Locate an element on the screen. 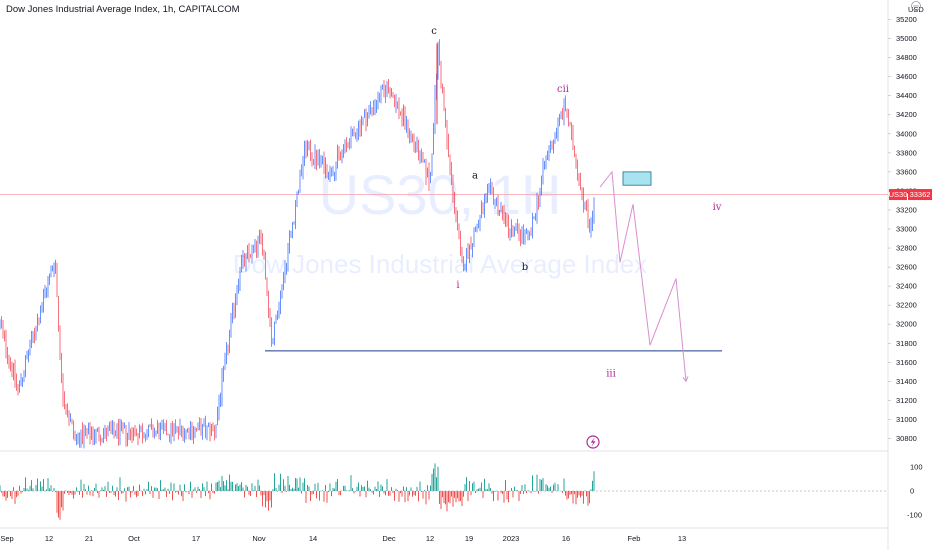 The image size is (932, 550). price-tick-label: 35200 is located at coordinates (906, 19).